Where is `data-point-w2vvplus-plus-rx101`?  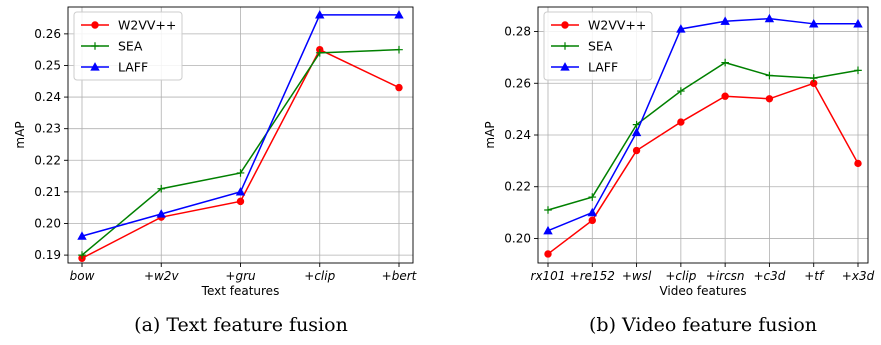
data-point-w2vvplus-plus-rx101 is located at coordinates (548, 254).